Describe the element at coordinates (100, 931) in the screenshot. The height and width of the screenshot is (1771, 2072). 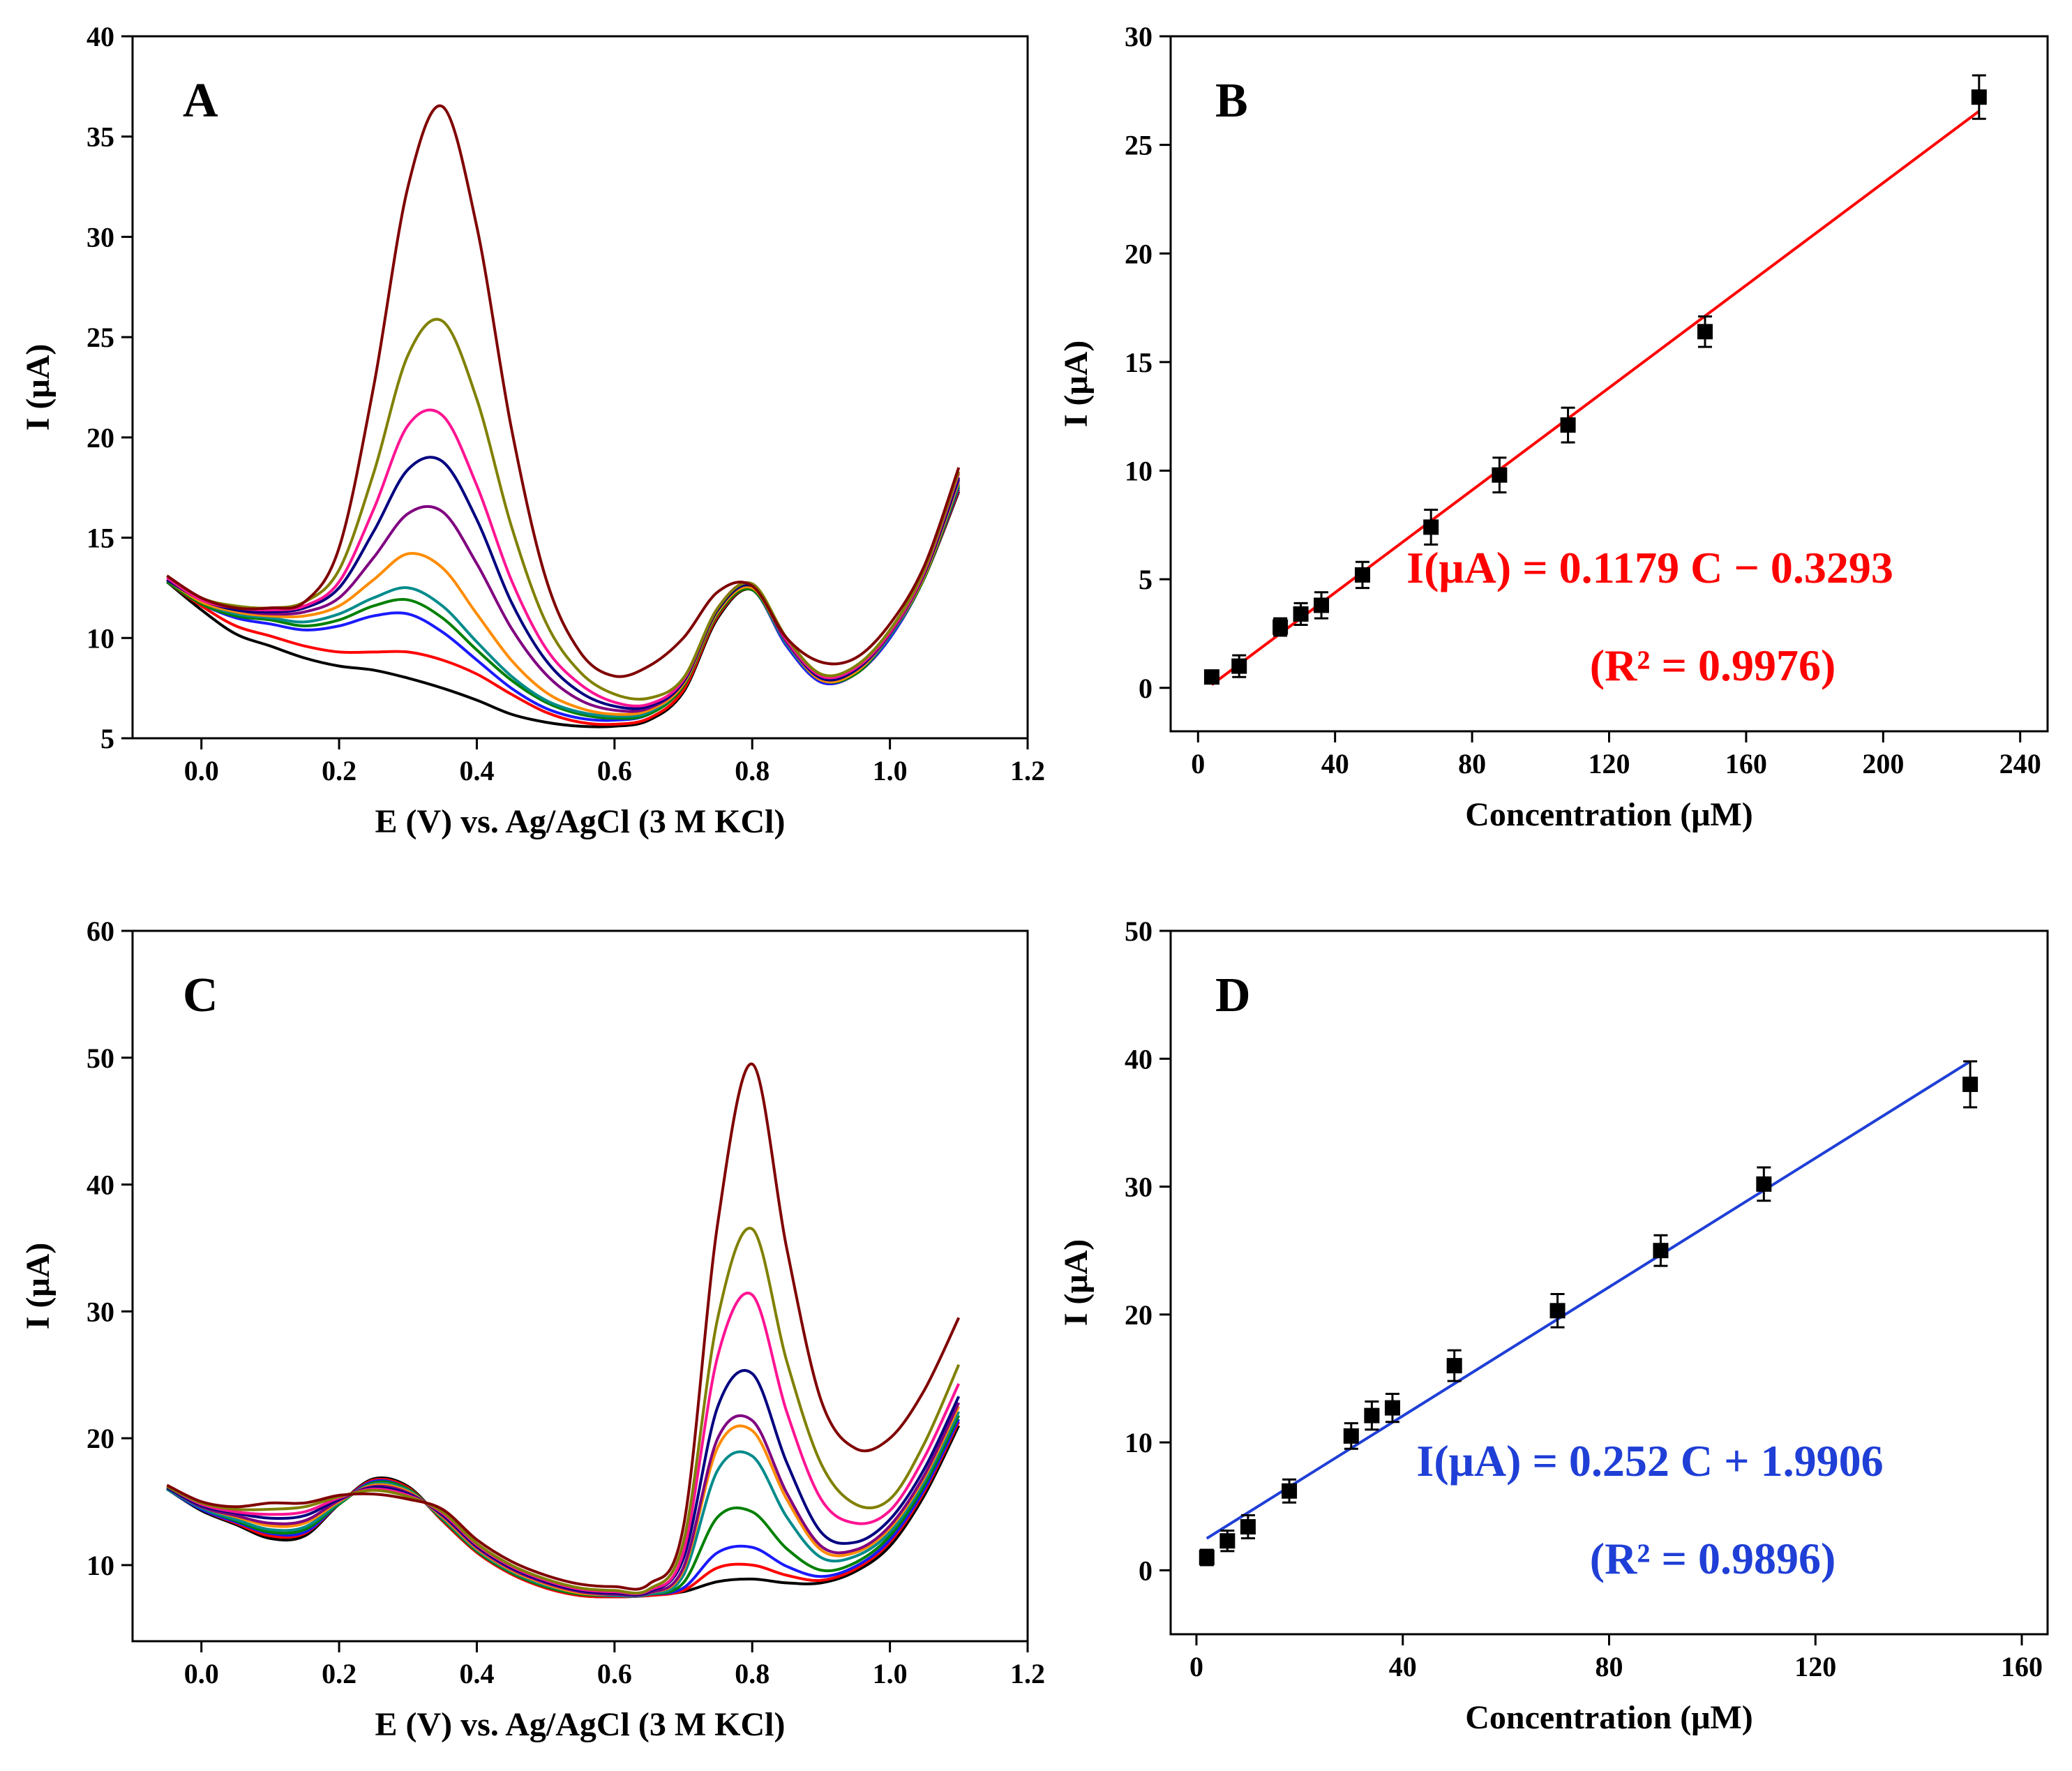
I see `y-tick-label: 60` at that location.